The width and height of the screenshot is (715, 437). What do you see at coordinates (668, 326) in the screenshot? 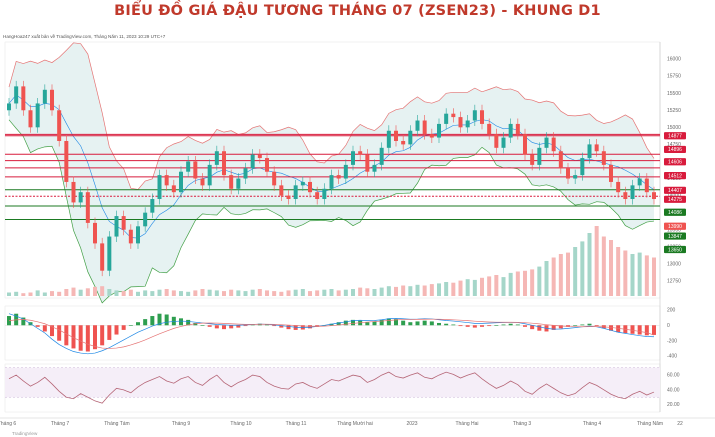
I see `macd-axis-tick: 0` at bounding box center [668, 326].